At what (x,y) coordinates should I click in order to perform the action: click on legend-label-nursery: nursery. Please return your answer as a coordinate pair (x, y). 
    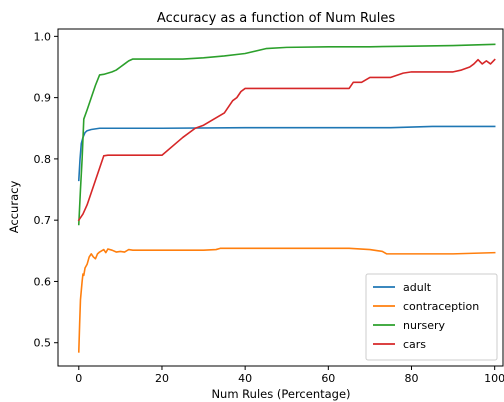
    Looking at the image, I should click on (424, 325).